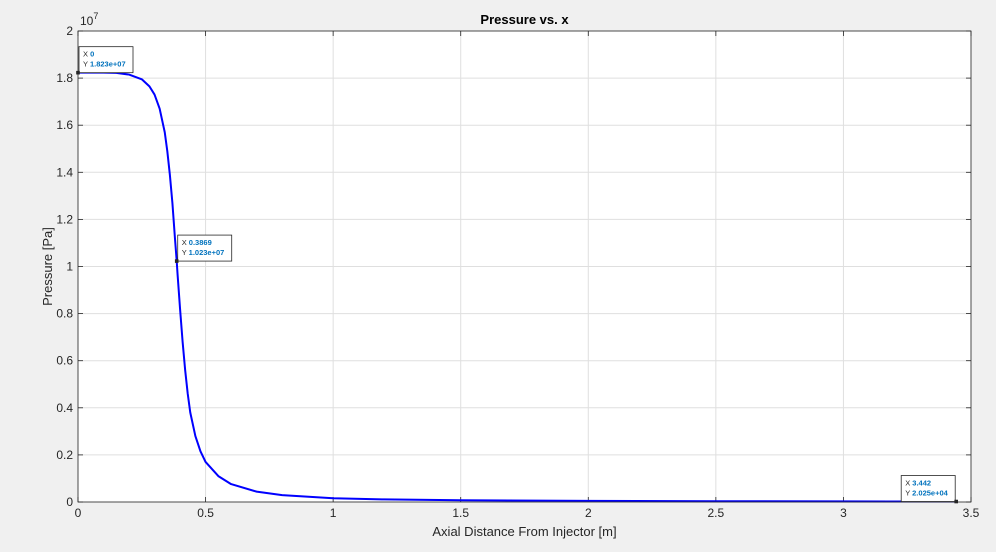 Image resolution: width=996 pixels, height=552 pixels. Describe the element at coordinates (64, 455) in the screenshot. I see `y-tick-label: 0.2` at that location.